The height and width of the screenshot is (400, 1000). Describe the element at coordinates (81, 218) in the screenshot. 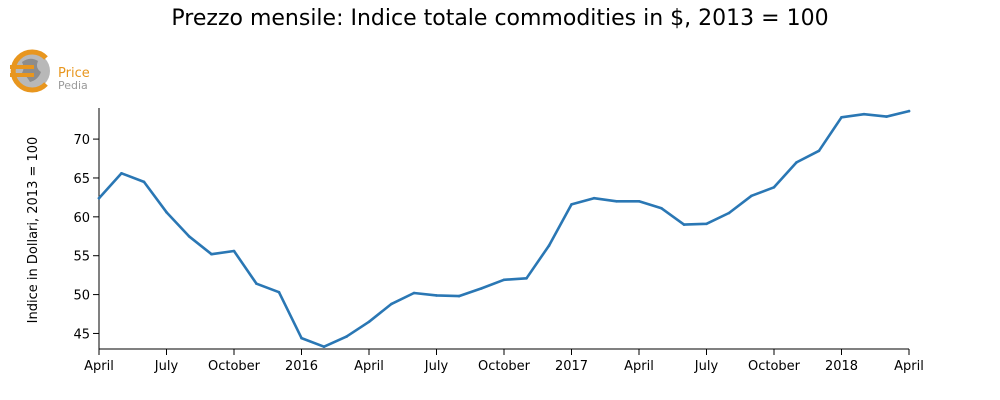

I see `y-tick-label: 60` at that location.